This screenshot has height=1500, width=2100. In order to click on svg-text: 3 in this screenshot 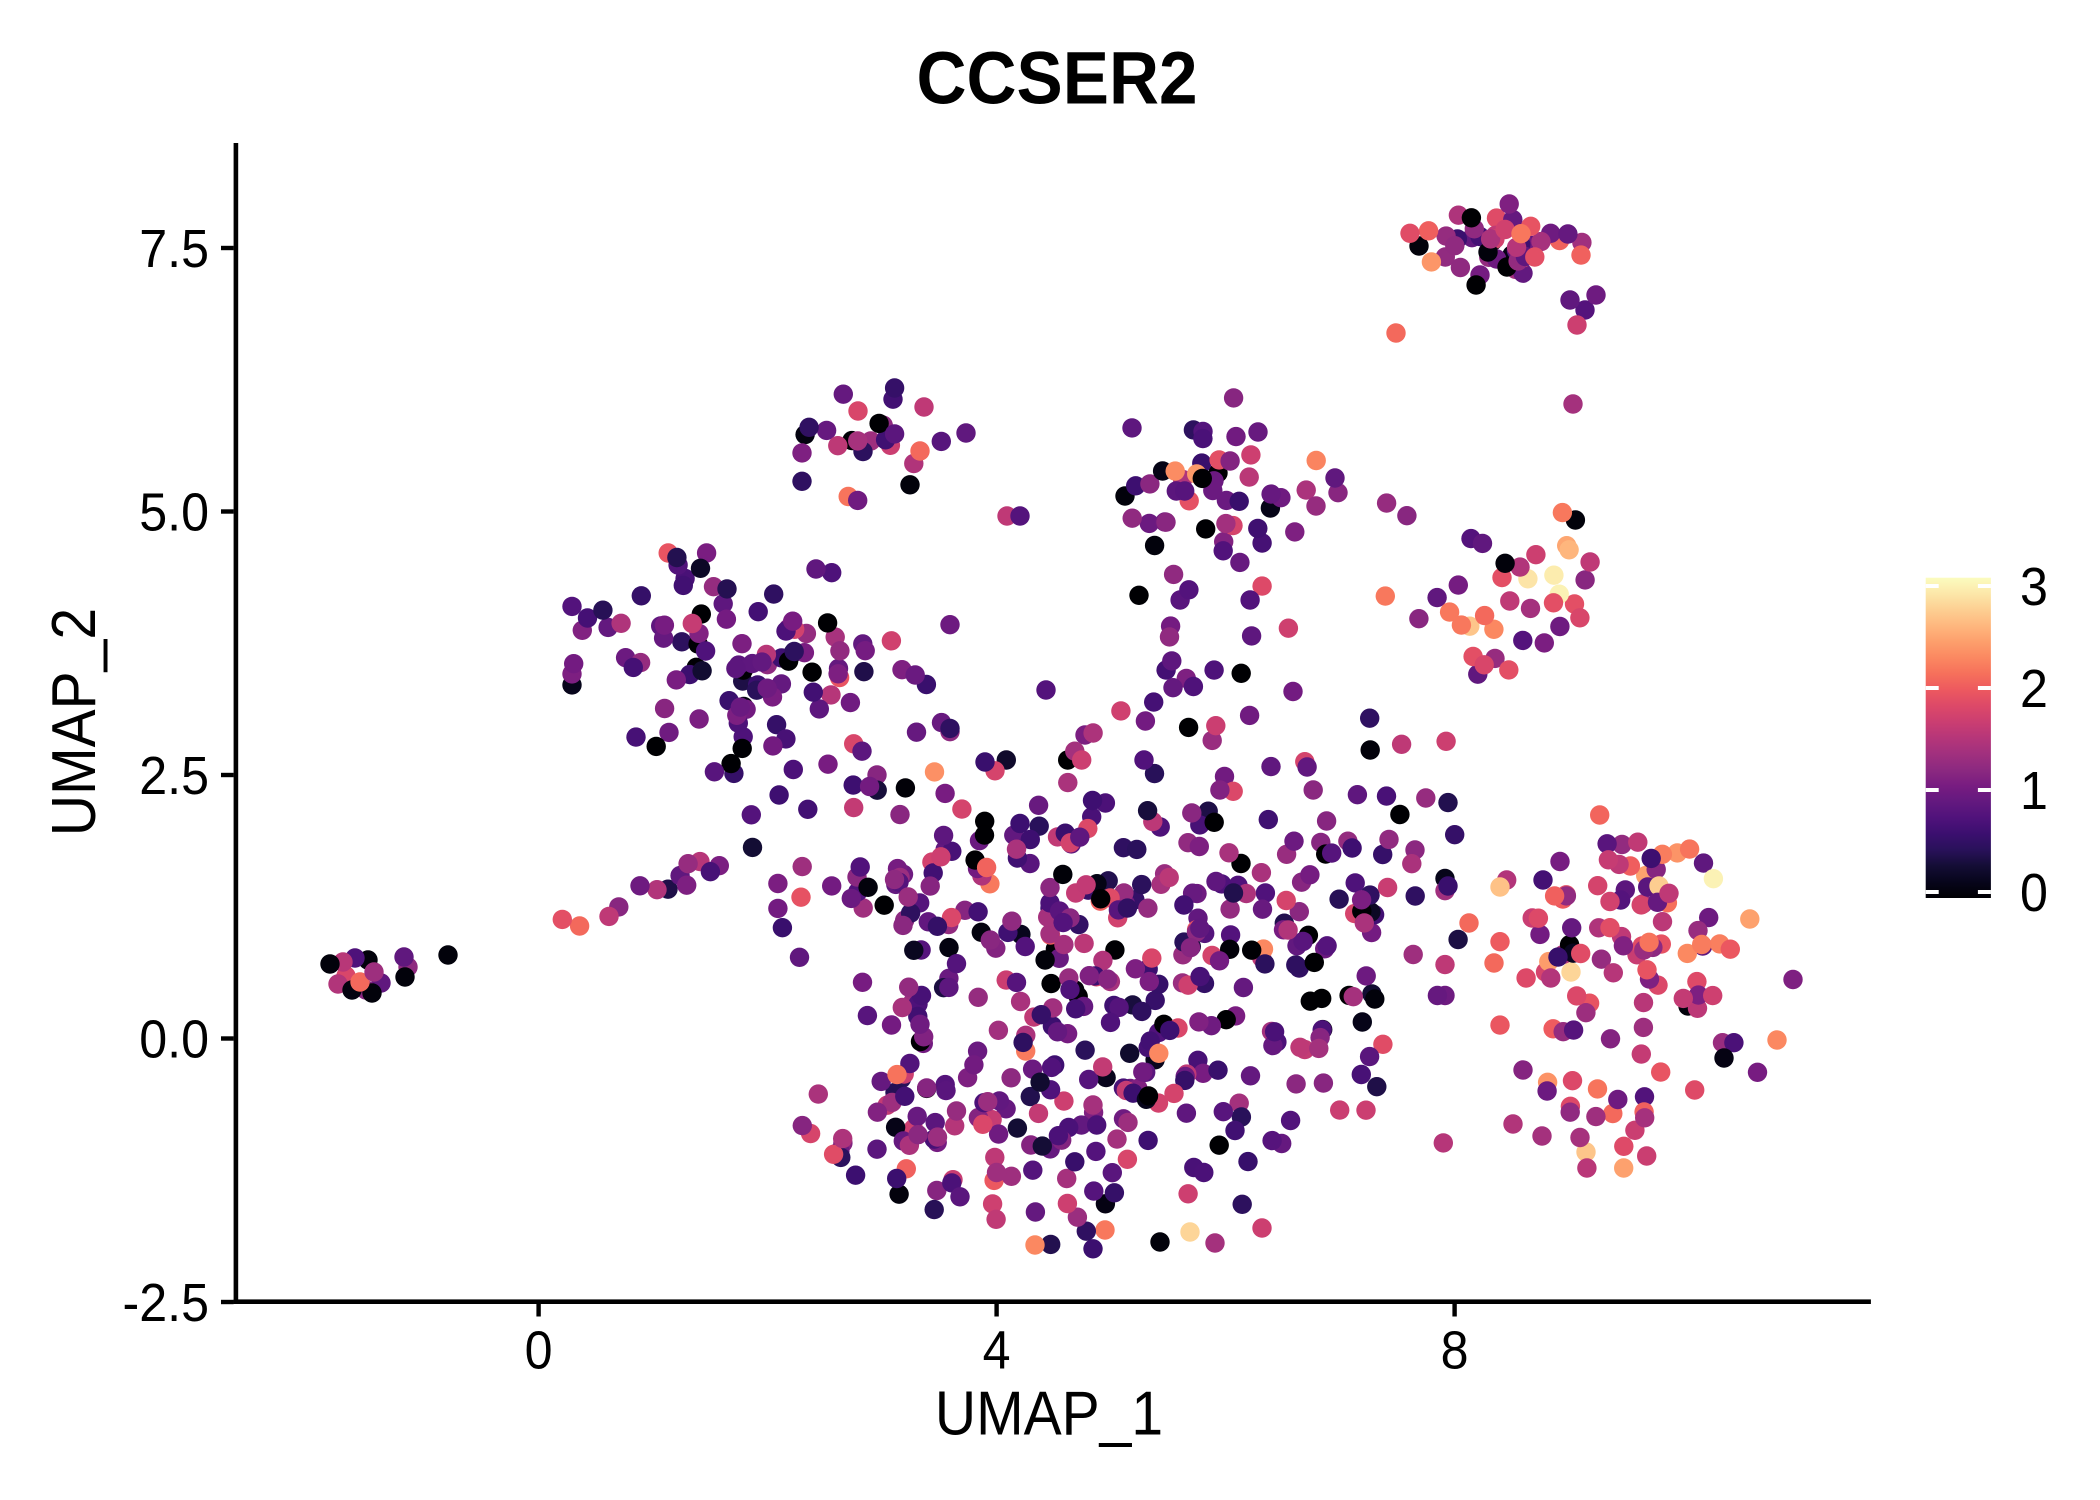, I will do `click(2034, 587)`.